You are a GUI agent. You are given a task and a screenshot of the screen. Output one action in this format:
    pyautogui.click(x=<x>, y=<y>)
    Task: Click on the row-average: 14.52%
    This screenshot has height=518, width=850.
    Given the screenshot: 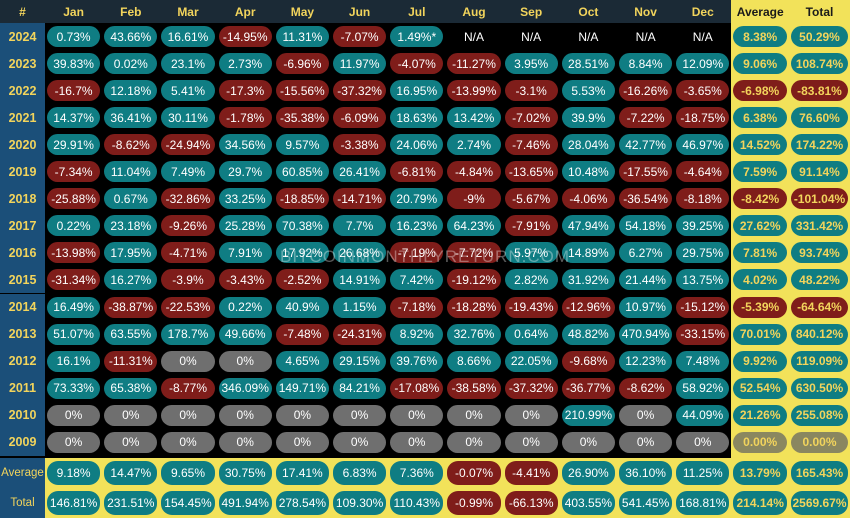 What is the action you would take?
    pyautogui.click(x=760, y=145)
    